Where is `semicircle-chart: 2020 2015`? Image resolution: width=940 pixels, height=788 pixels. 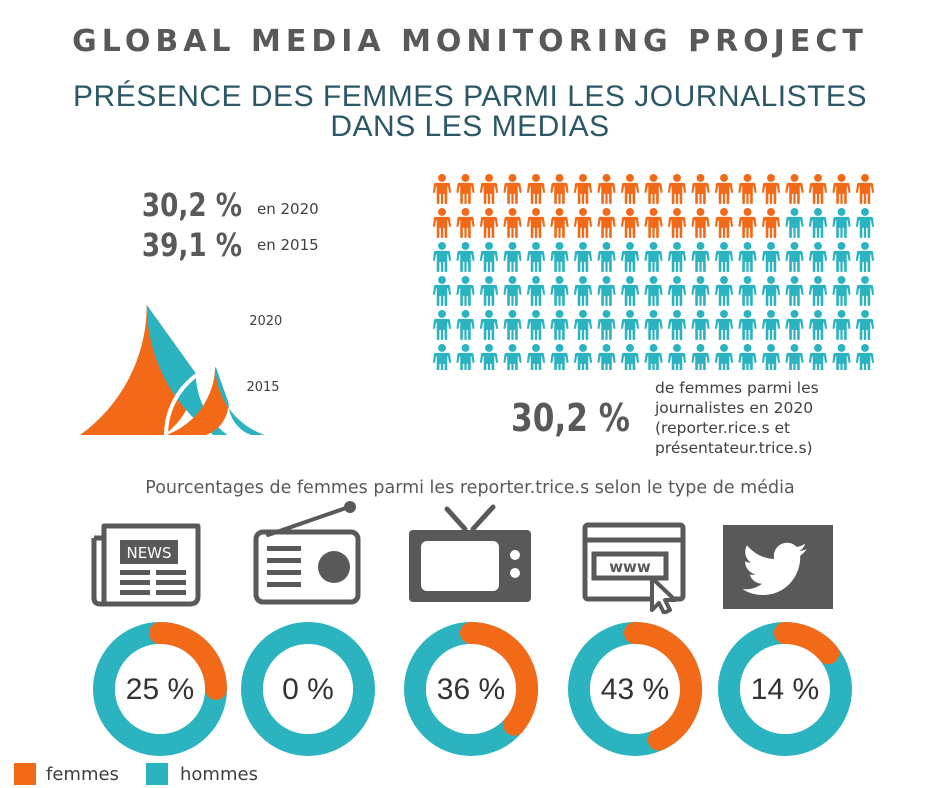
semicircle-chart: 2020 2015 is located at coordinates (240, 369).